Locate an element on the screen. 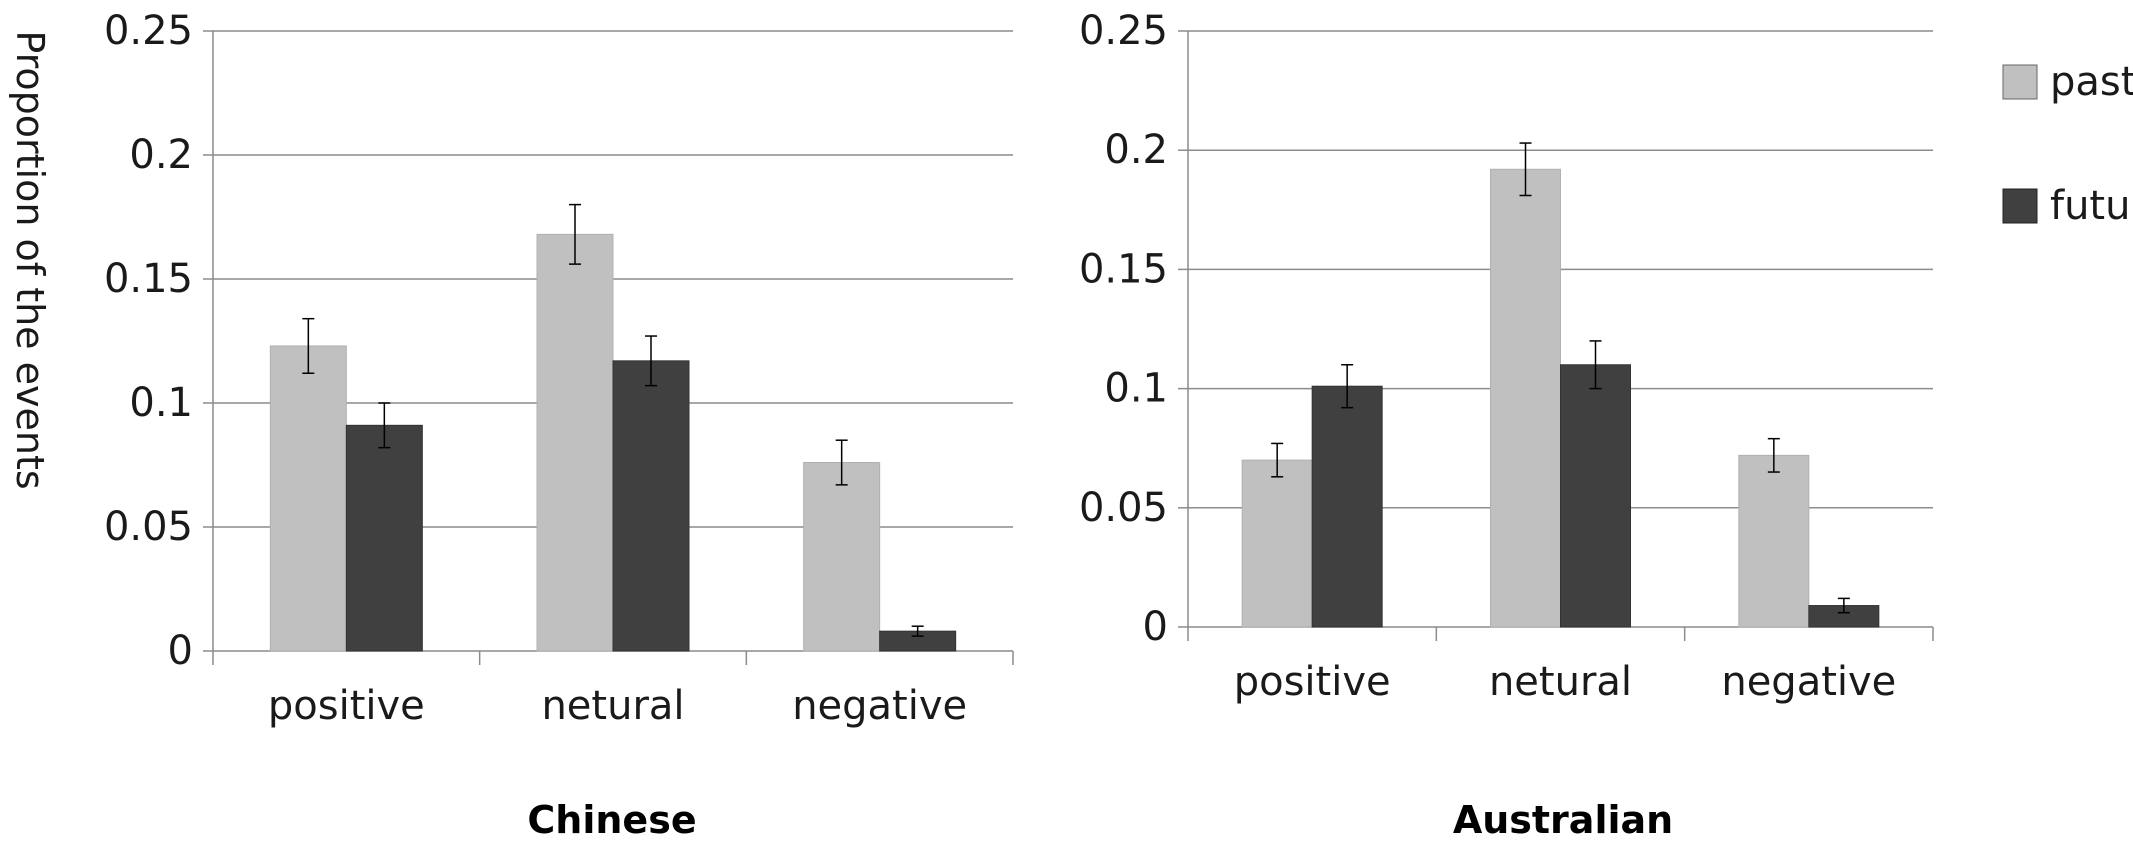 The height and width of the screenshot is (845, 2133). legend-swatch-future is located at coordinates (2020, 206).